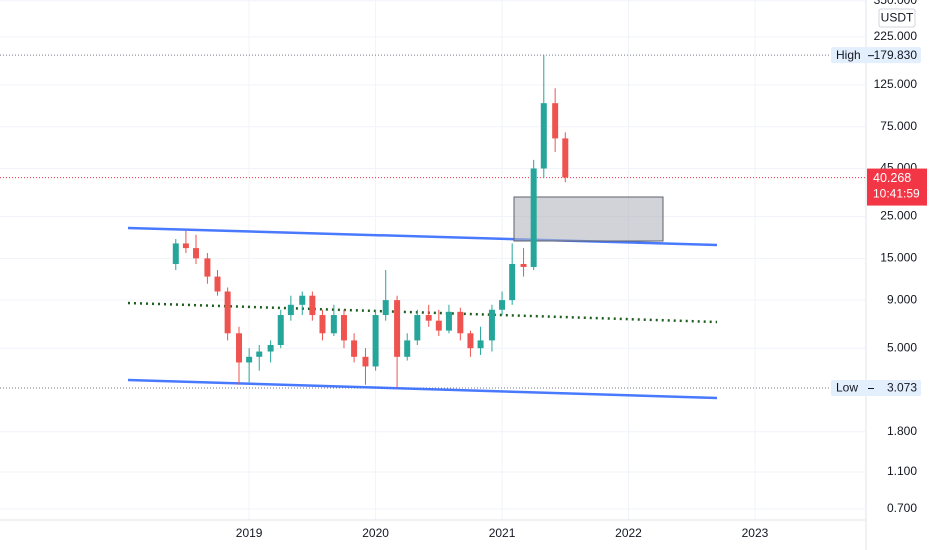 Image resolution: width=932 pixels, height=550 pixels. I want to click on y-tick-label: 15.000, so click(898, 258).